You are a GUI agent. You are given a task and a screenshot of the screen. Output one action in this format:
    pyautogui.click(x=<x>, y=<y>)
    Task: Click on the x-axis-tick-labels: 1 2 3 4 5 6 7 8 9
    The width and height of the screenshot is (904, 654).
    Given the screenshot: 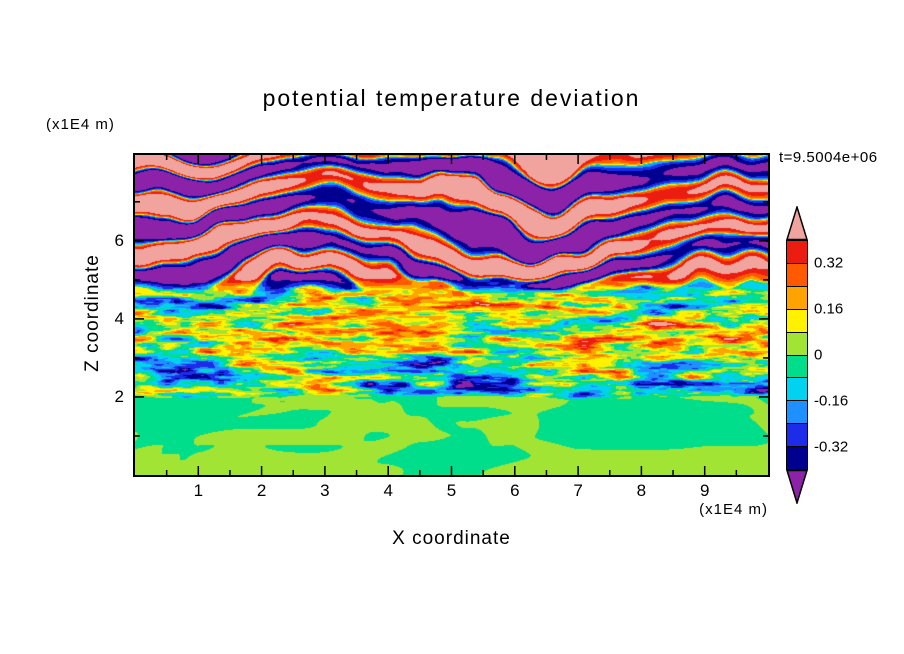 What is the action you would take?
    pyautogui.click(x=451, y=492)
    